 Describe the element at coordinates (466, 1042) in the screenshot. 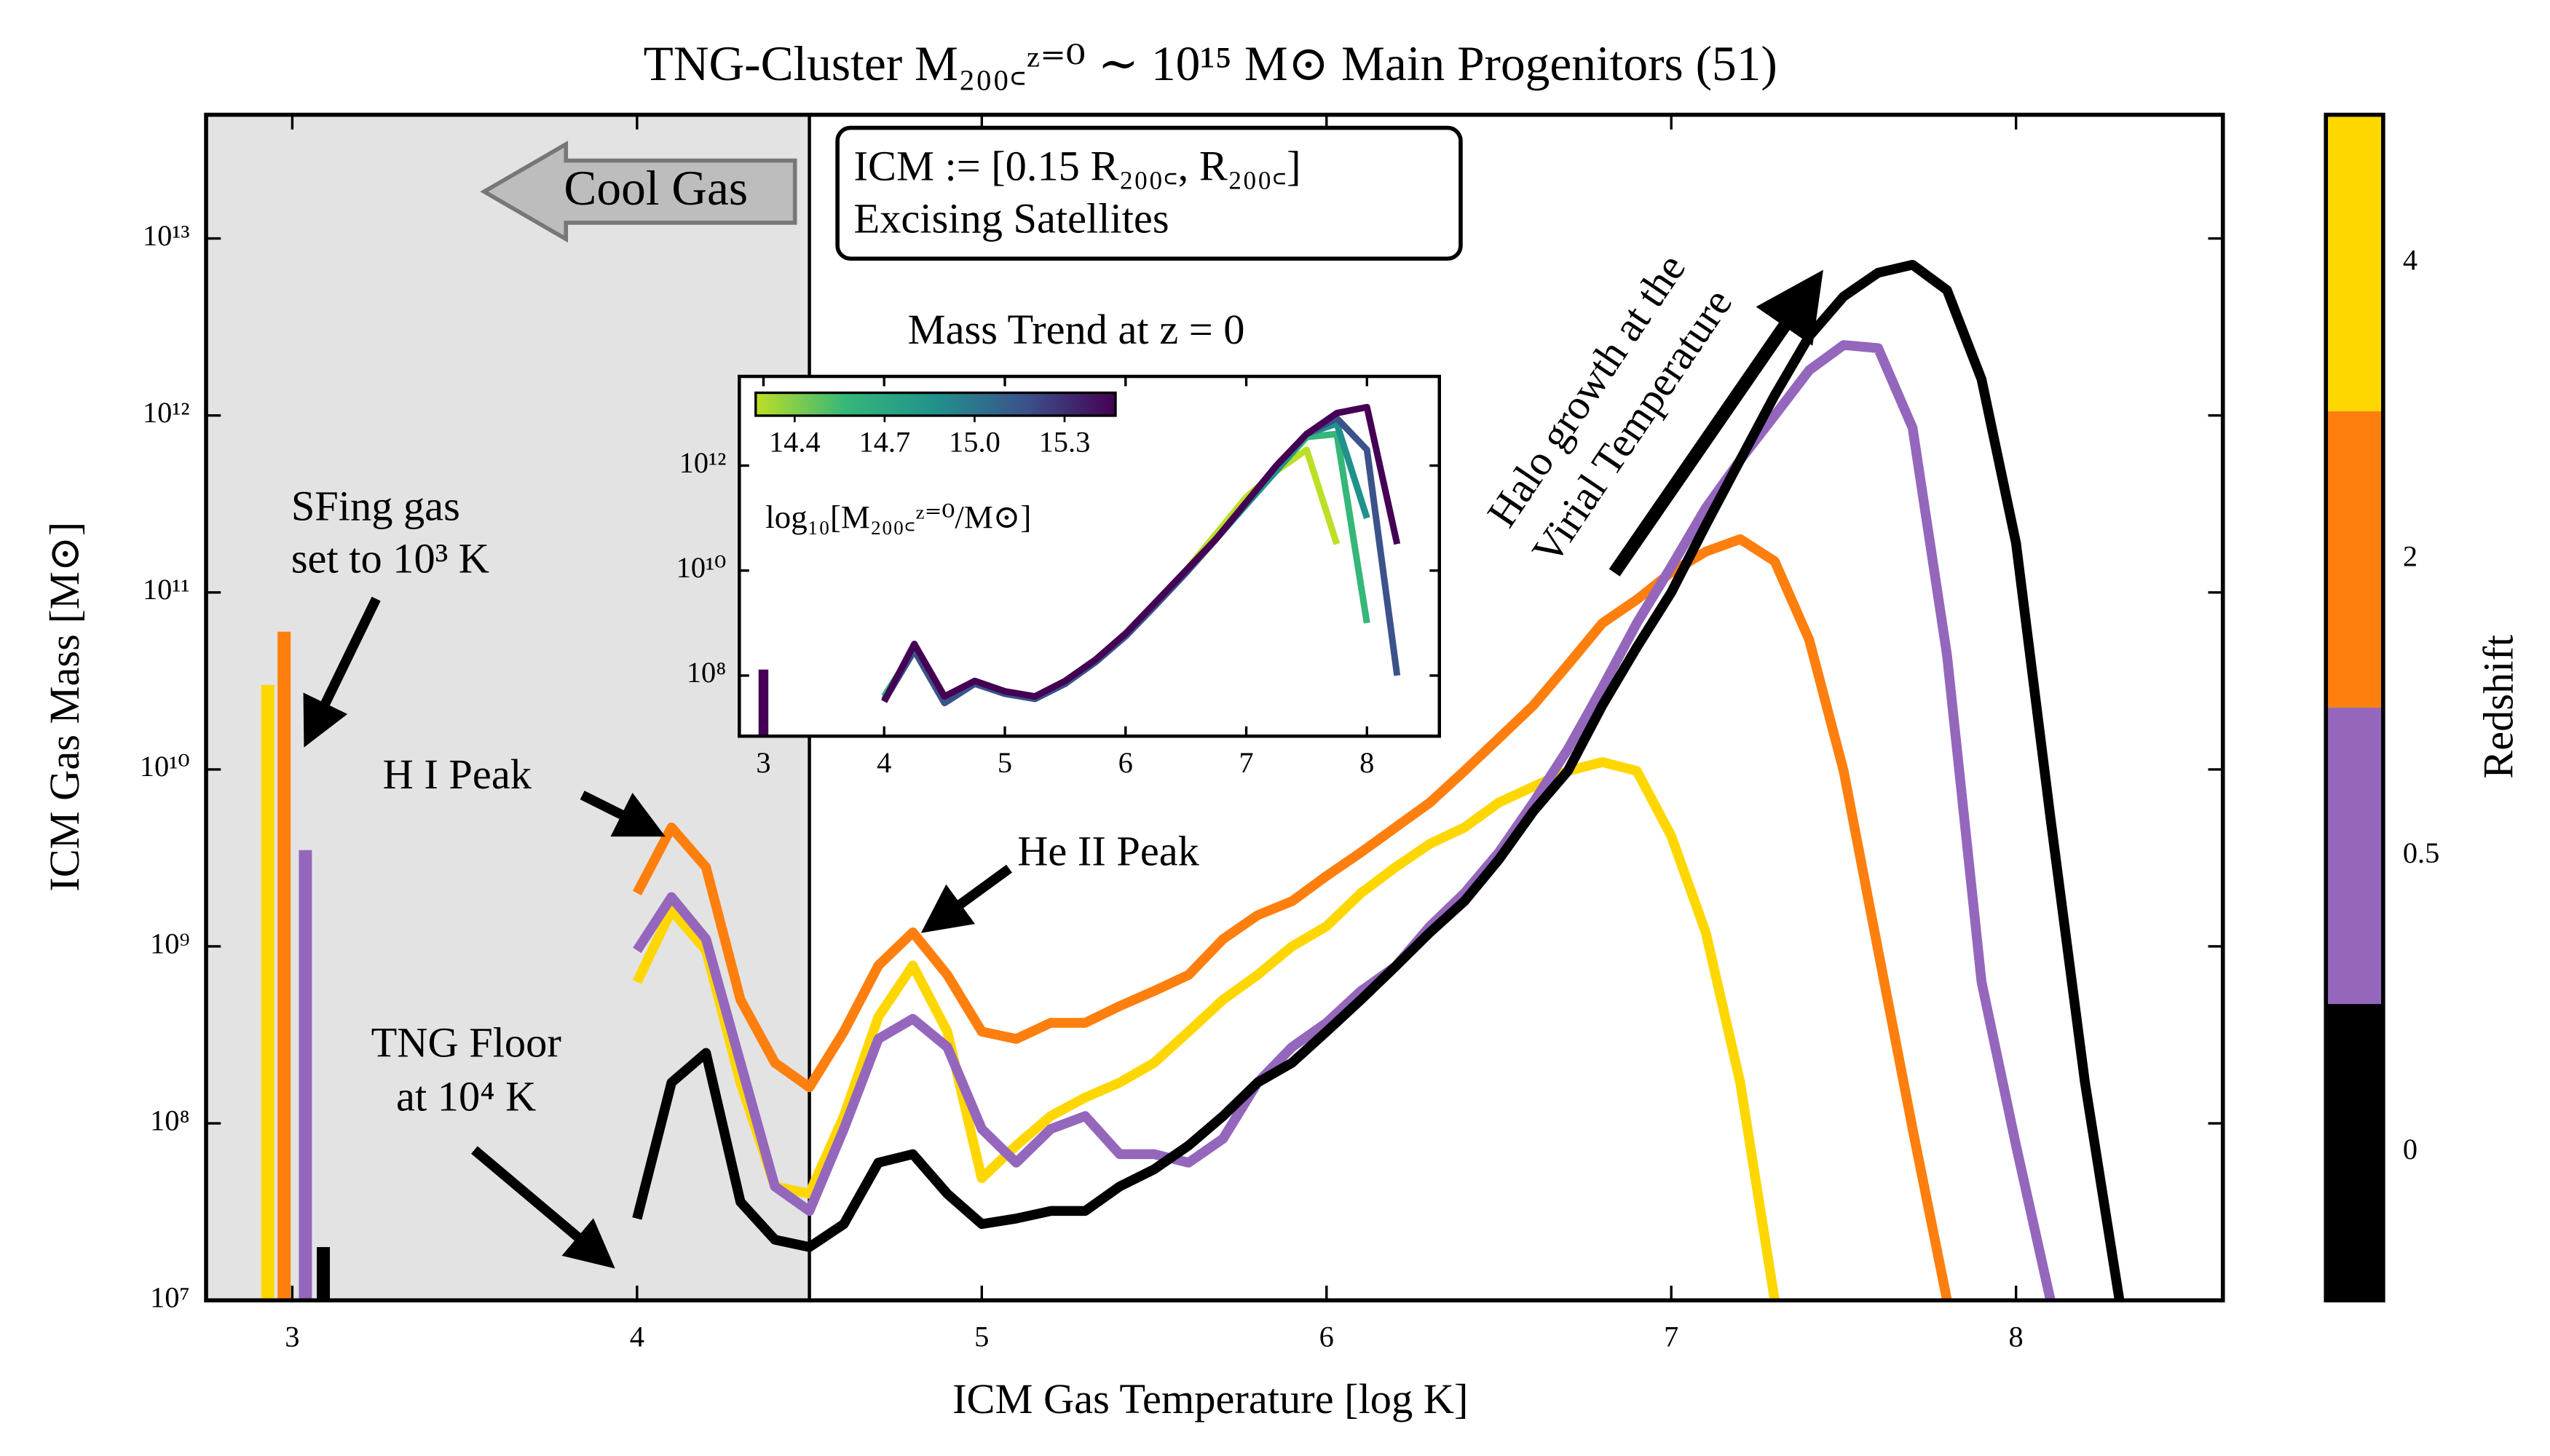

I see `floor-label: TNG Floor` at that location.